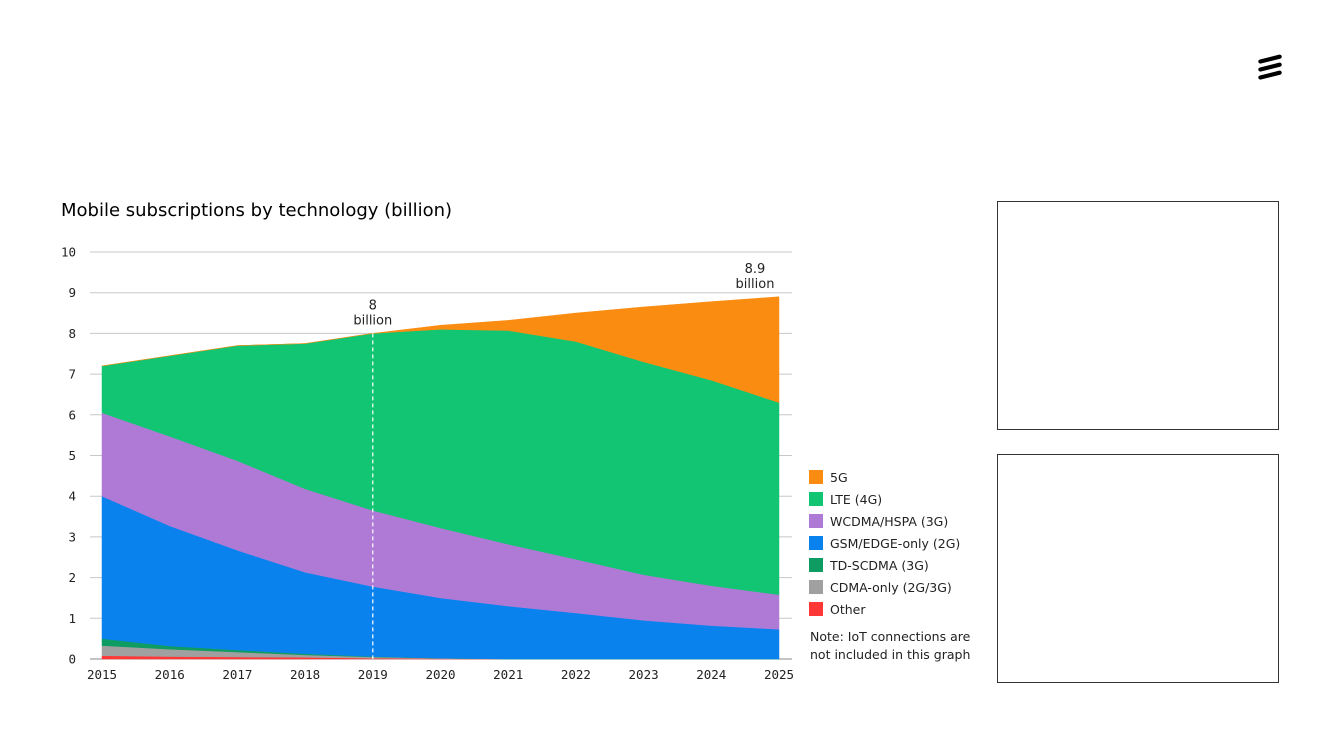 The width and height of the screenshot is (1333, 750). What do you see at coordinates (576, 674) in the screenshot?
I see `x-tick-label: 2022` at bounding box center [576, 674].